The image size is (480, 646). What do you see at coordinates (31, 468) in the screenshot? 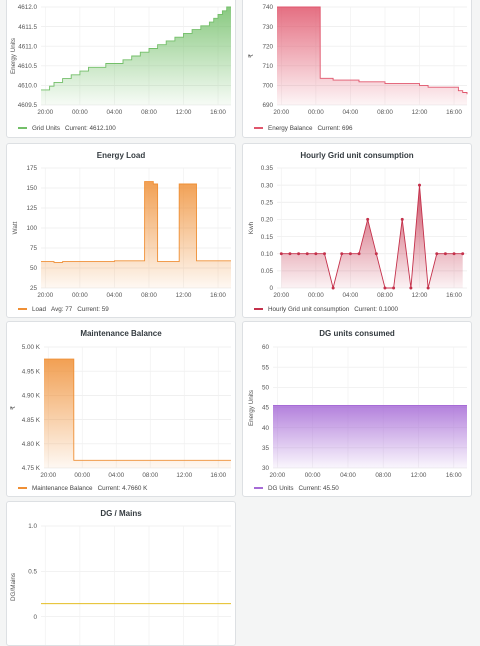
I see `y-tick-label: 4.75 K` at bounding box center [31, 468].